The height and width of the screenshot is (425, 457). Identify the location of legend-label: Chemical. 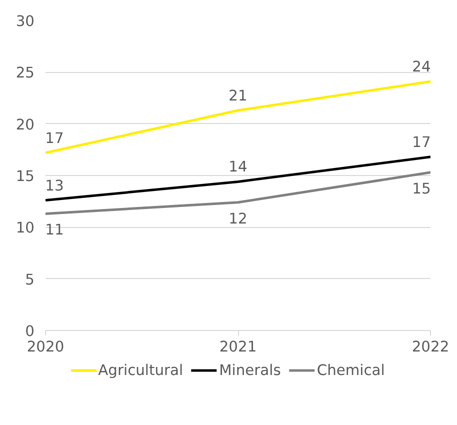
(350, 370).